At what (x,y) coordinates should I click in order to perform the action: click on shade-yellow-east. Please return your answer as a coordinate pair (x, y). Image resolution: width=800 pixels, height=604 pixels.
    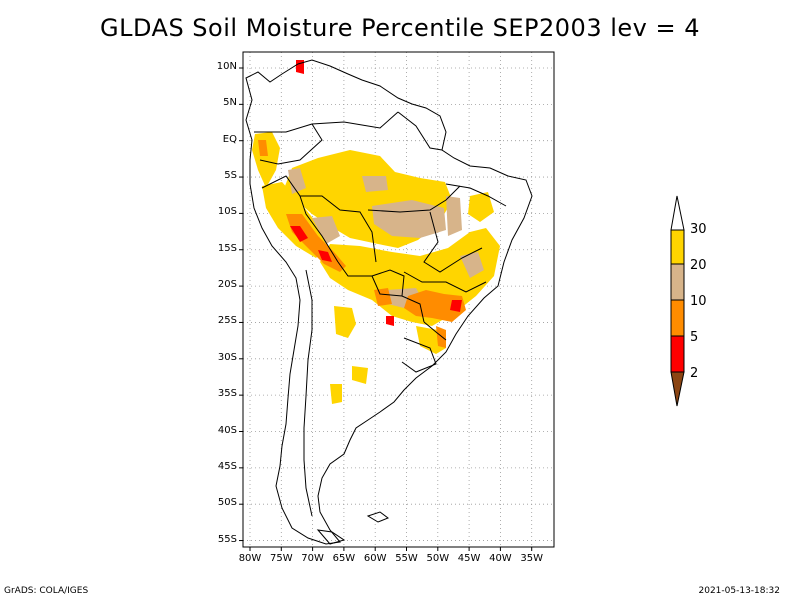
    Looking at the image, I should click on (481, 207).